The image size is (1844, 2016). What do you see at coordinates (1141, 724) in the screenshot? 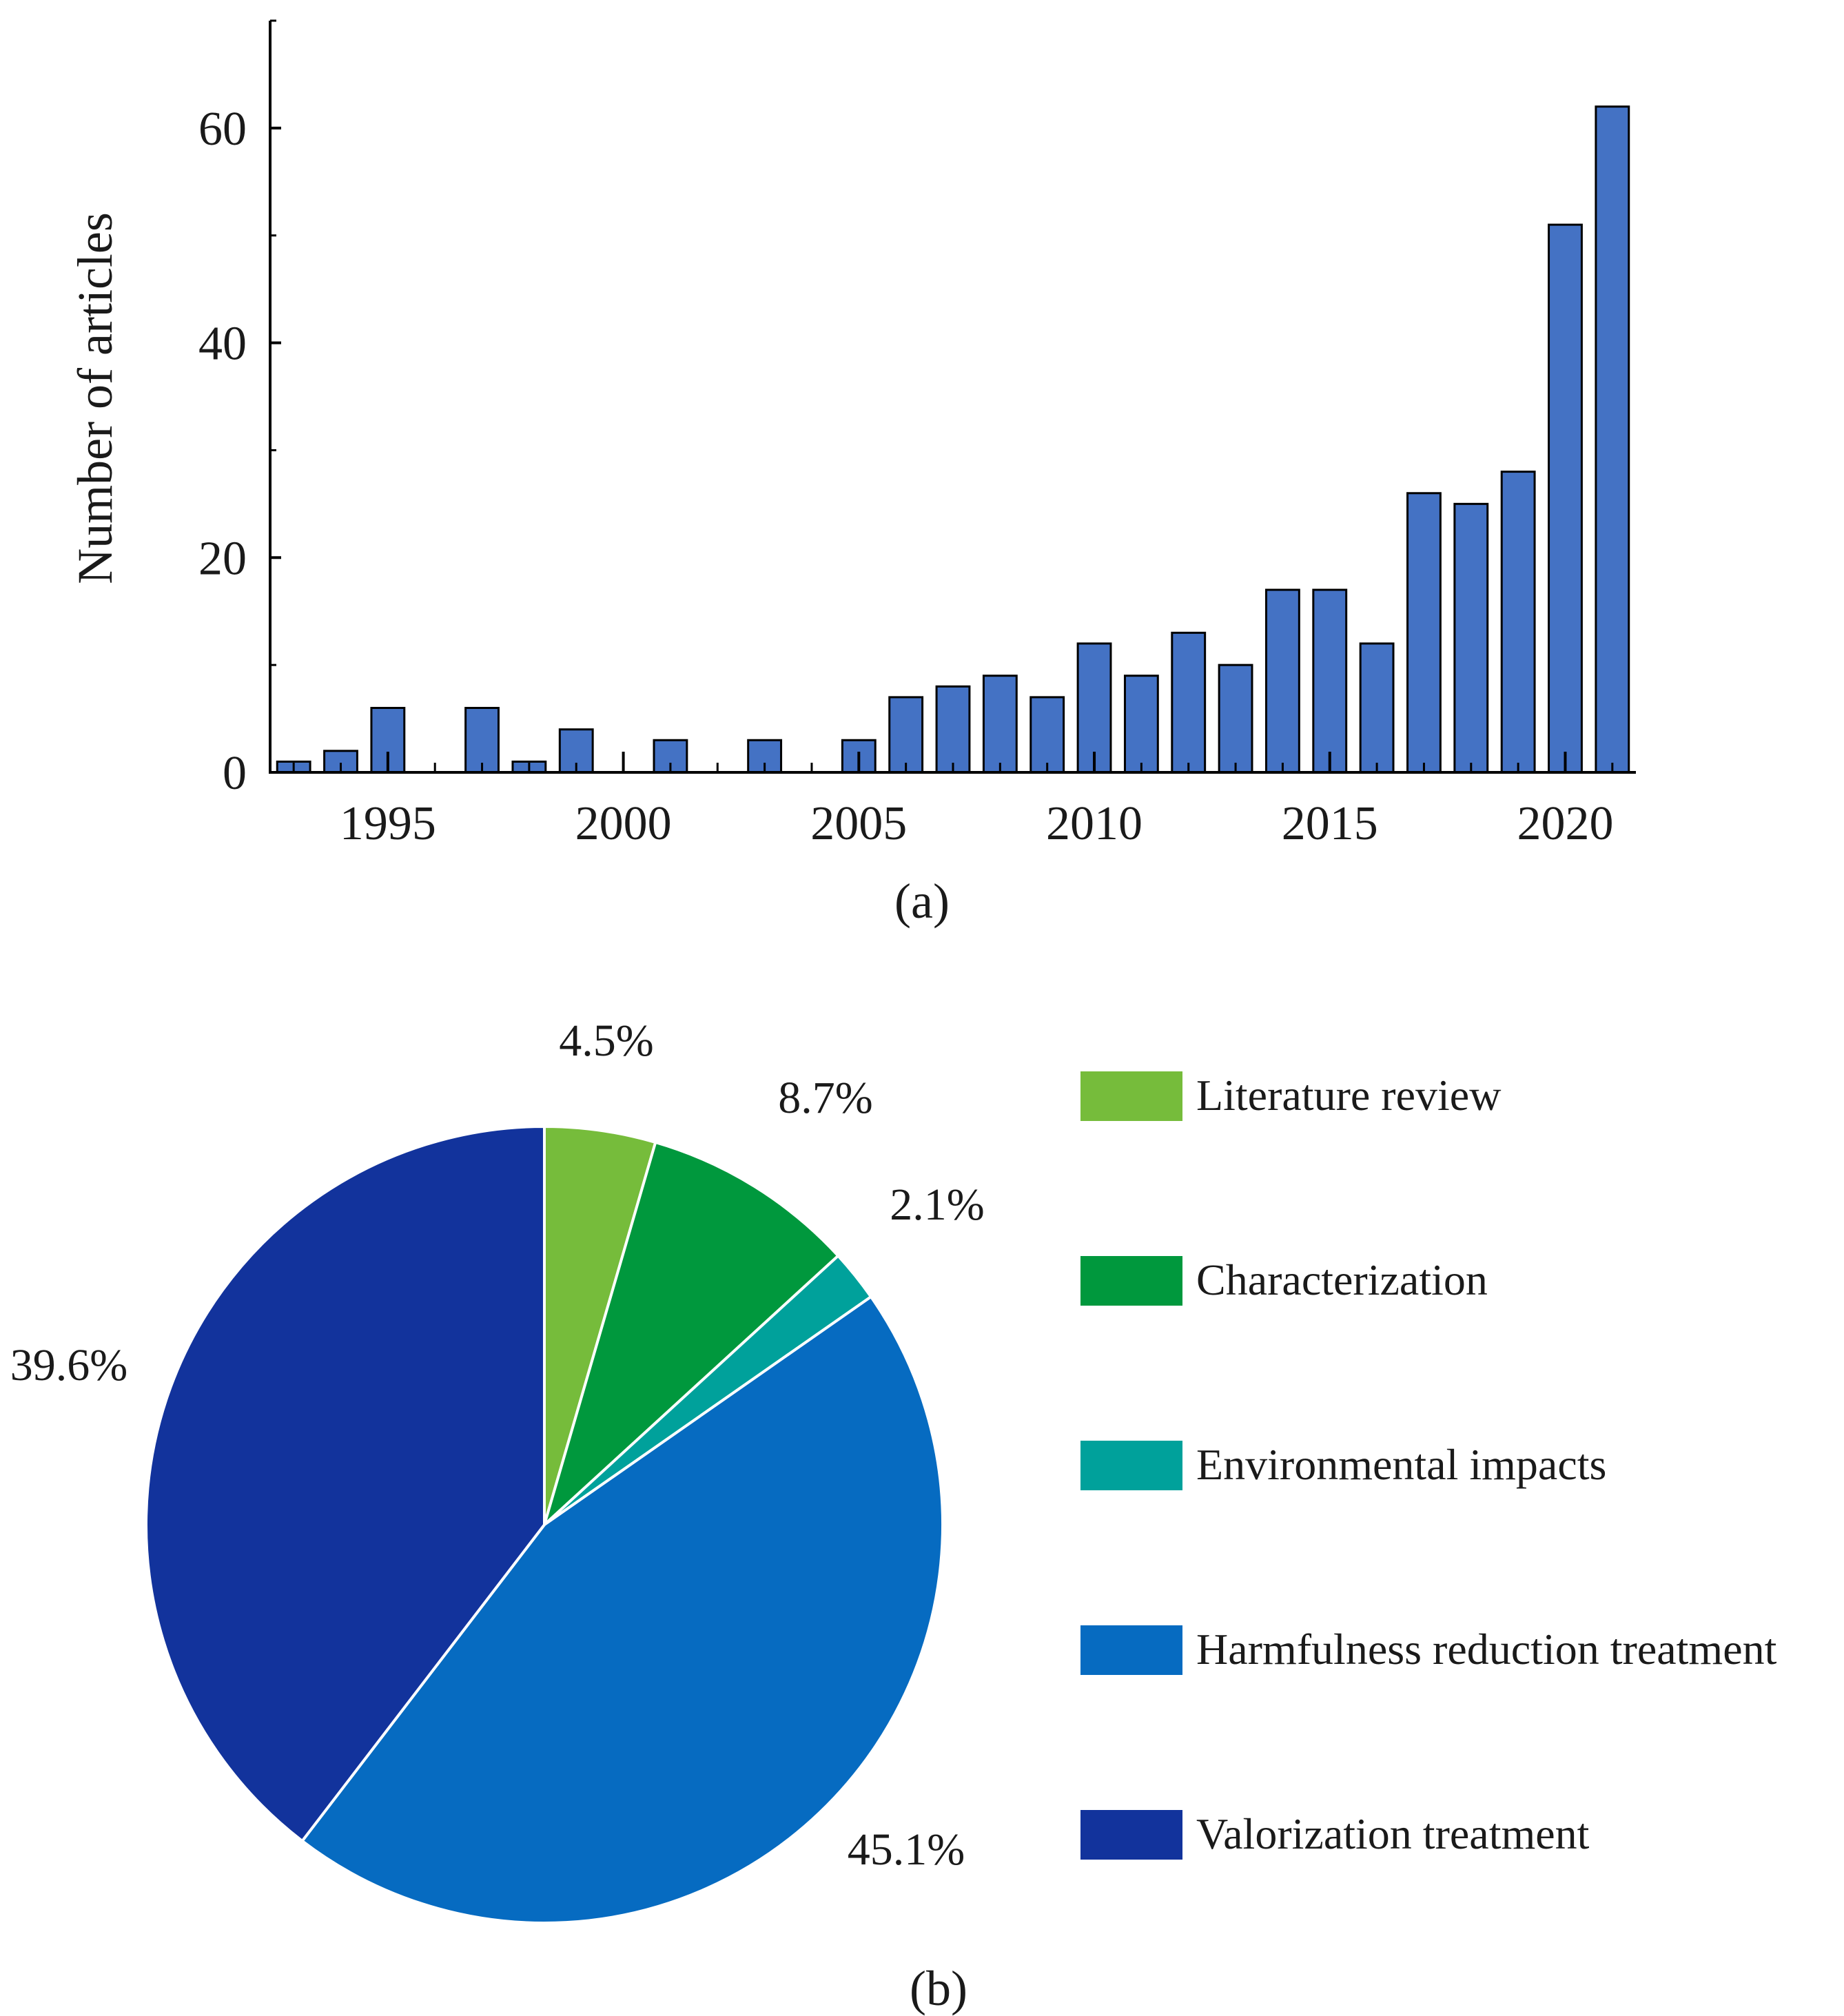
I see `bar-2011` at bounding box center [1141, 724].